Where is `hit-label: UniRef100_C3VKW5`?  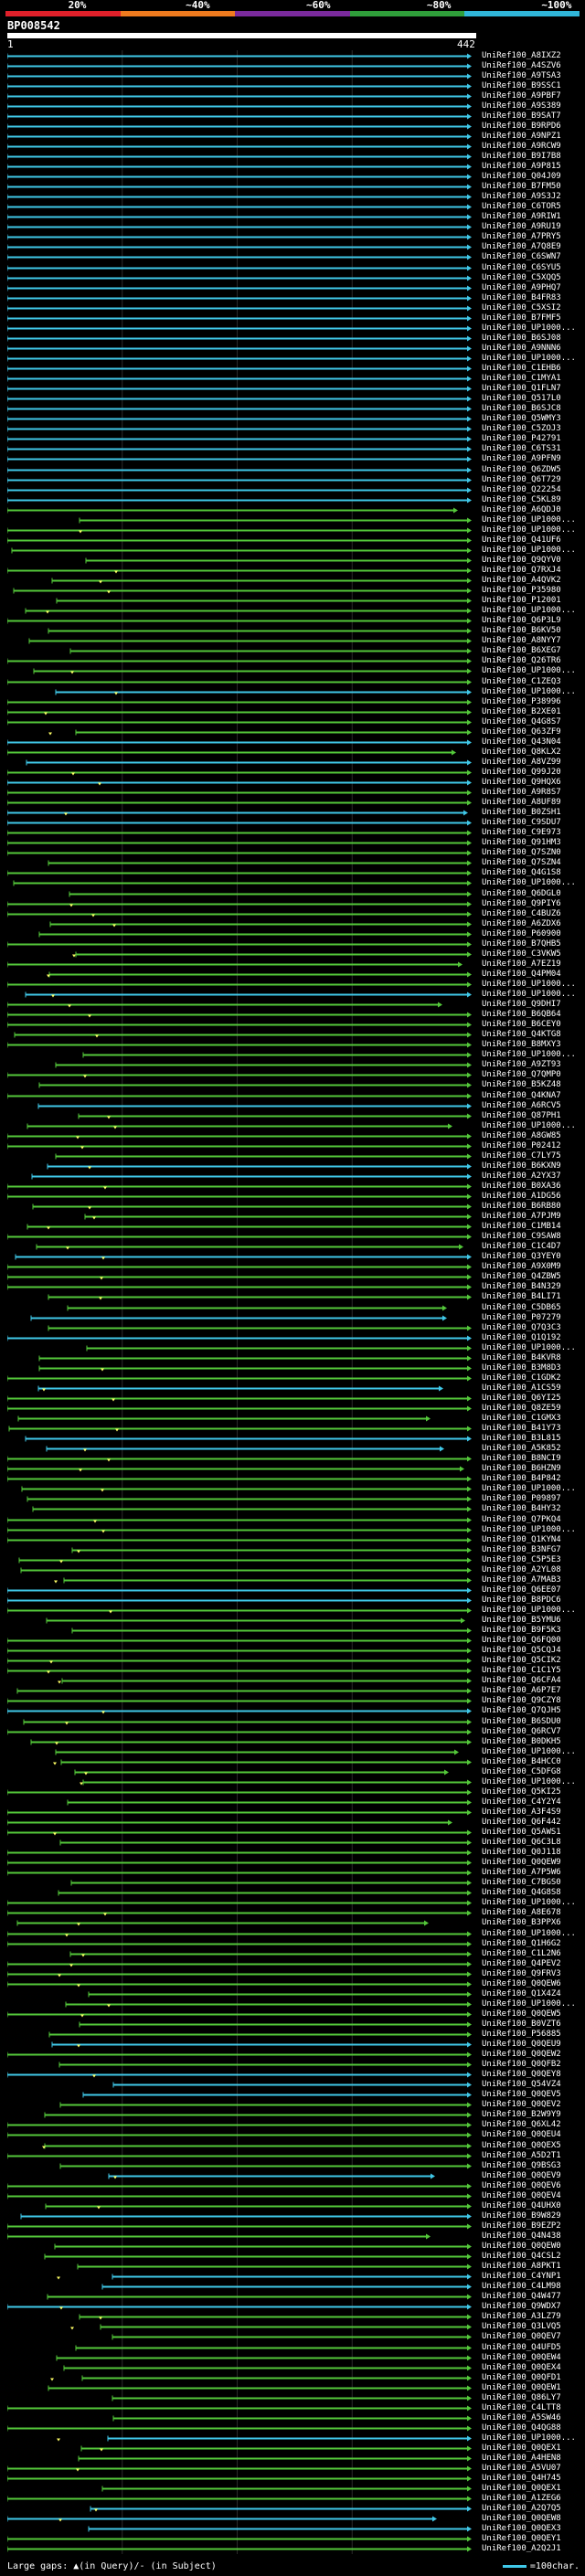
hit-label: UniRef100_C3VKW5 is located at coordinates (521, 954).